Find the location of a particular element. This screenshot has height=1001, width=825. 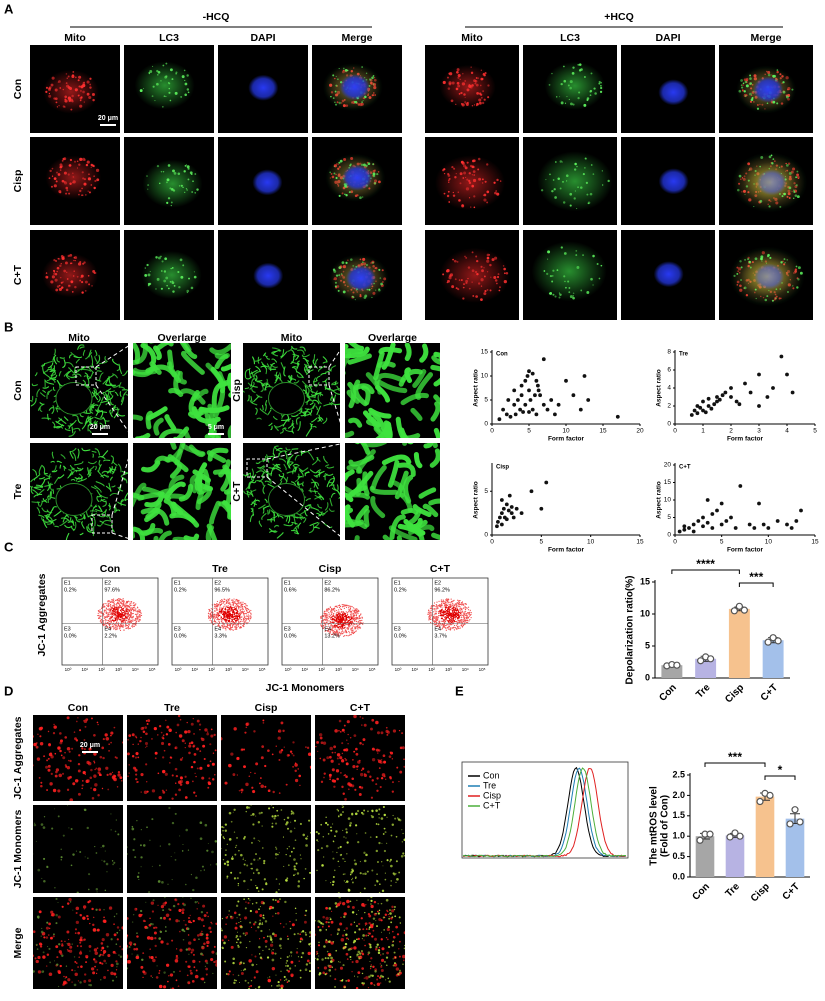

quadrant-value: 96.5% is located at coordinates (222, 590).